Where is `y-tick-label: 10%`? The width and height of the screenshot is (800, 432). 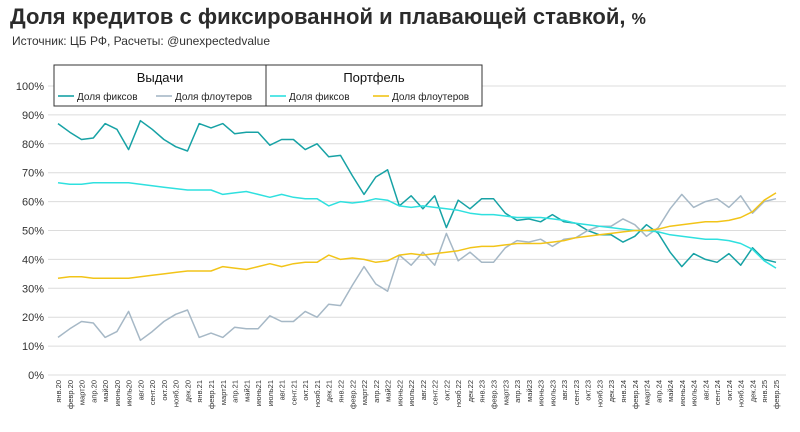 y-tick-label: 10% is located at coordinates (33, 347).